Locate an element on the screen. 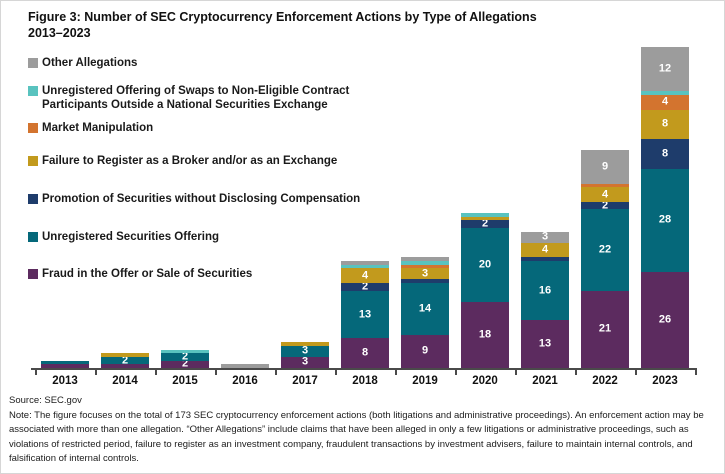 The width and height of the screenshot is (725, 474). bar-value-label: 18 is located at coordinates (485, 334).